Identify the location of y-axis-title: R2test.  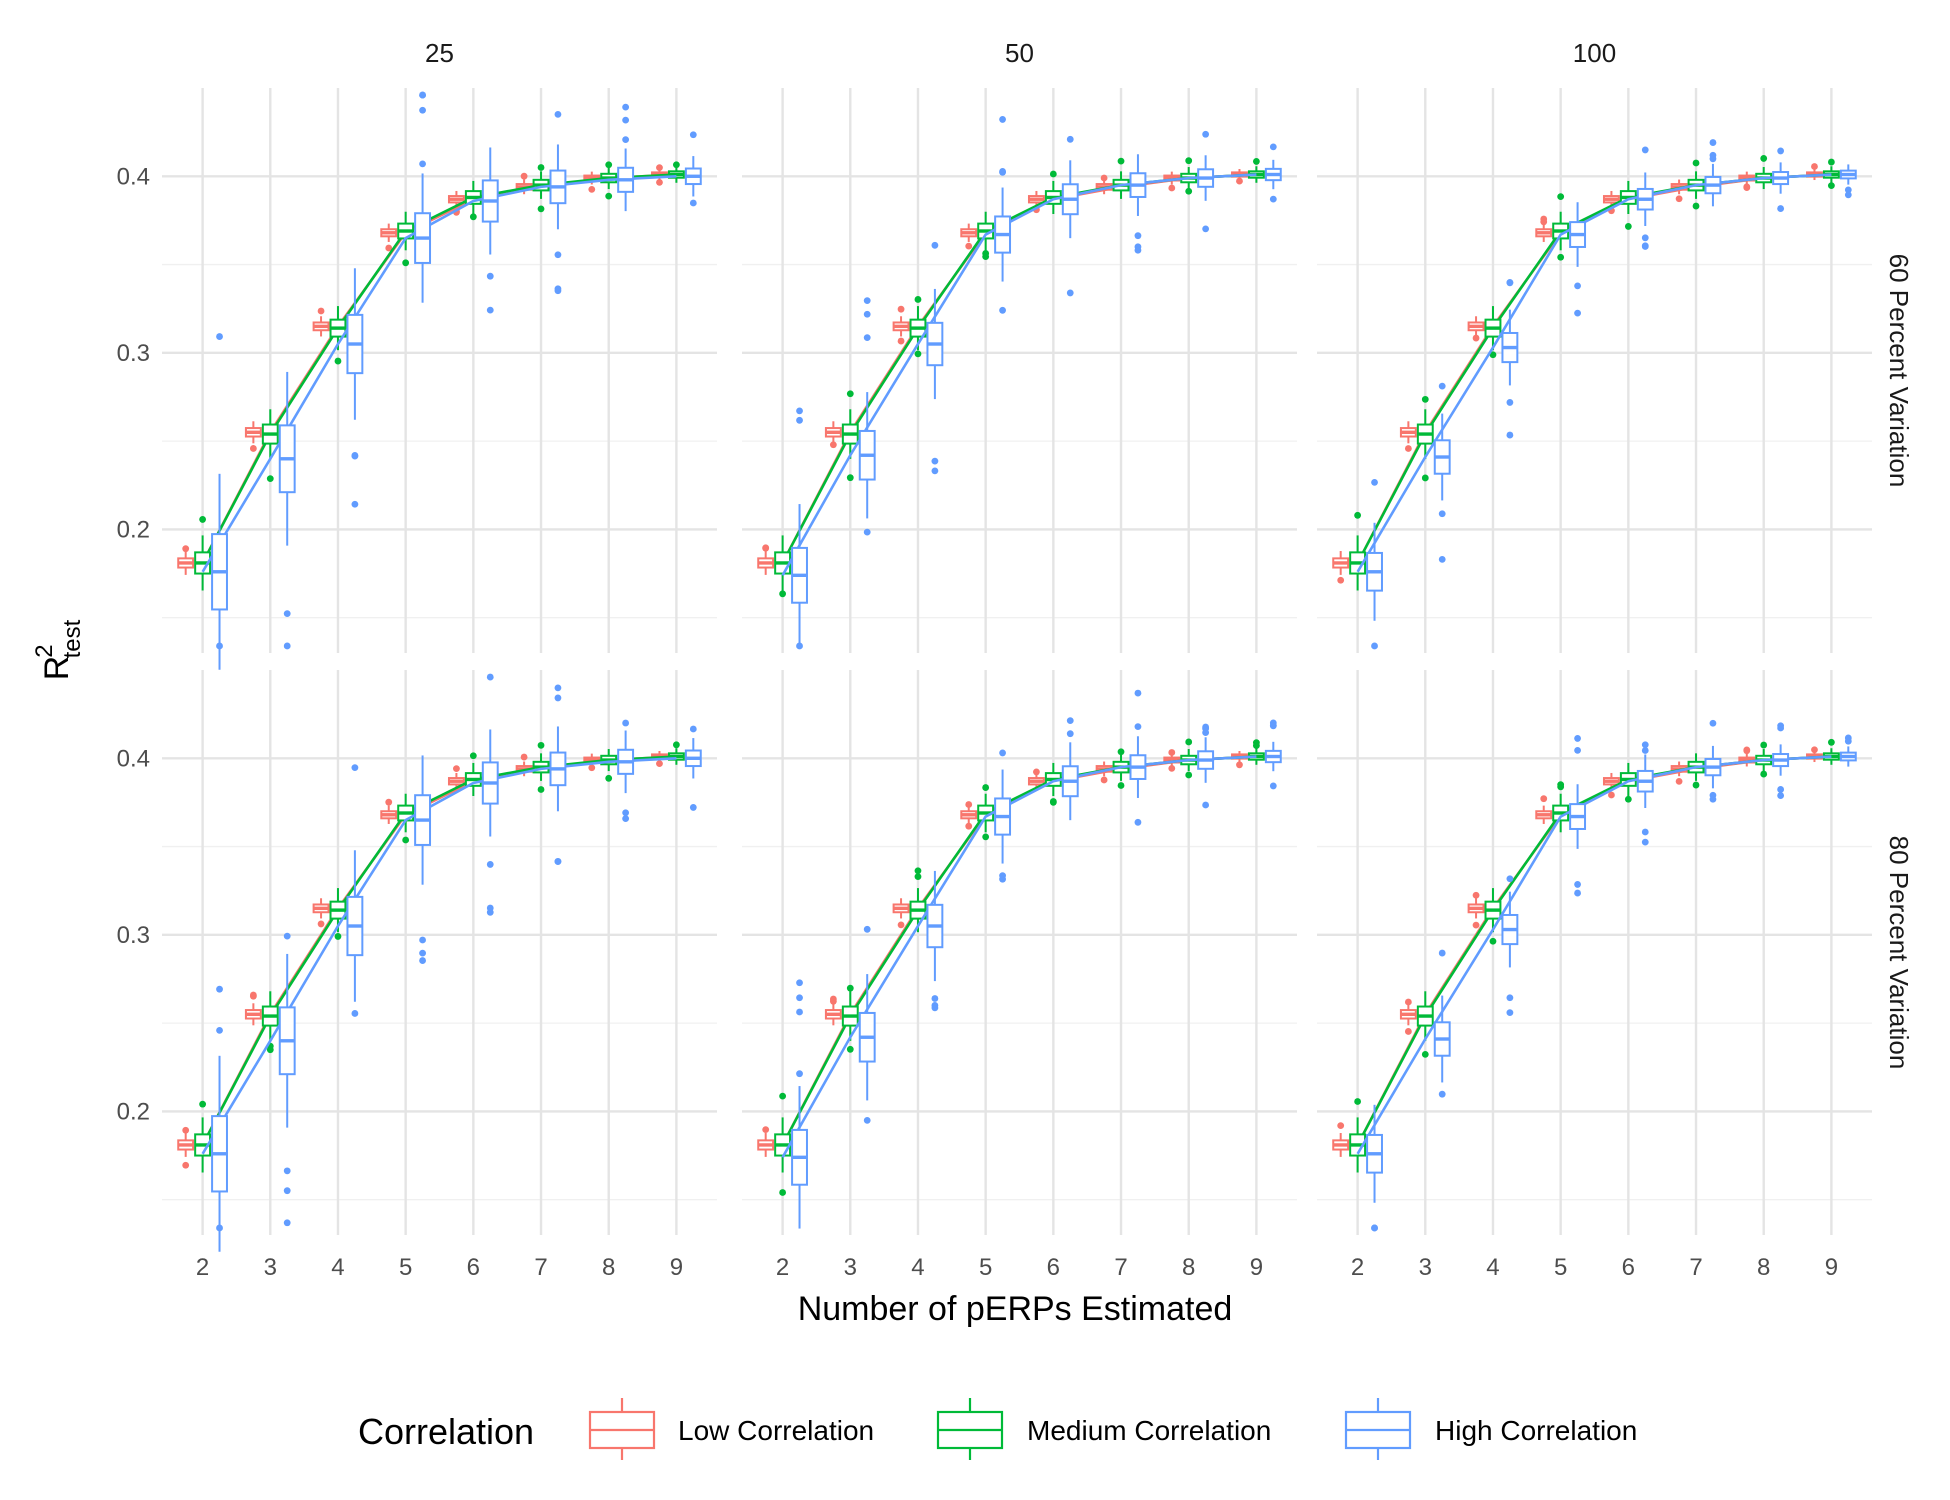
(58, 649).